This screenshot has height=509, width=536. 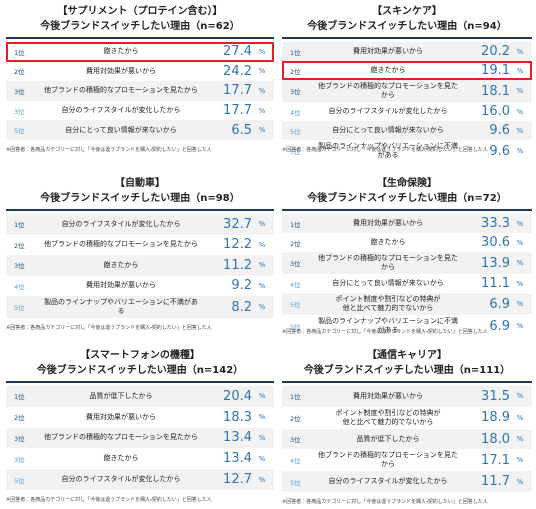 What do you see at coordinates (140, 265) in the screenshot?
I see `ranking-row: 3位 飽きたから 11.2%` at bounding box center [140, 265].